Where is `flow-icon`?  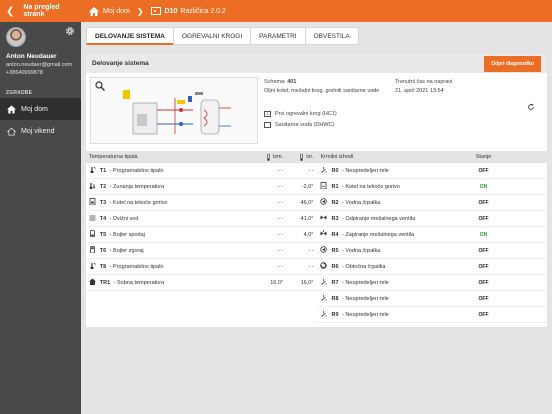
flow-icon is located at coordinates (92, 218).